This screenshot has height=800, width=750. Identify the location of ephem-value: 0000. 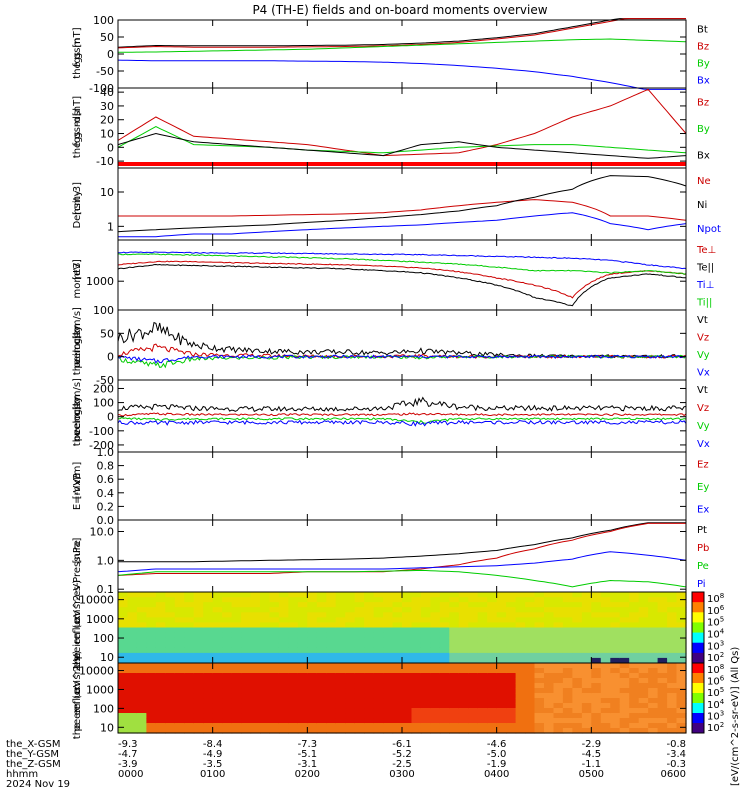
(130, 774).